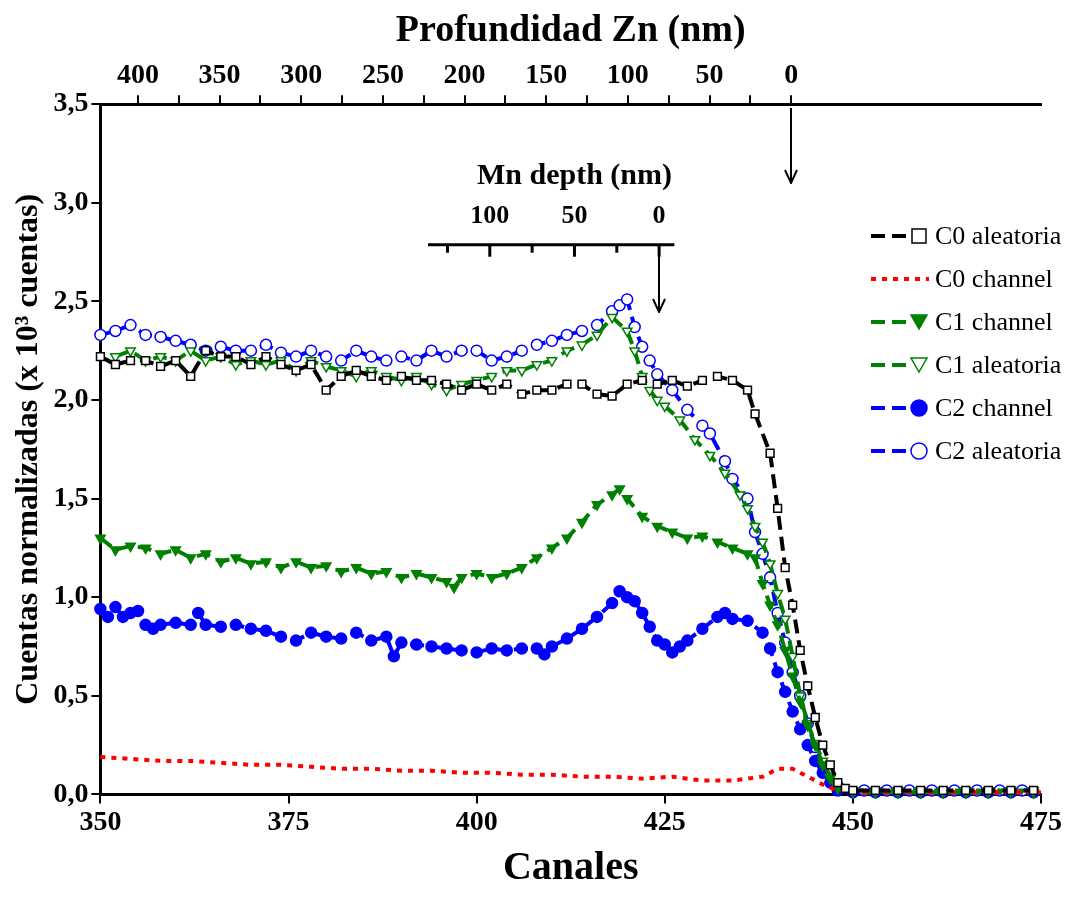 The width and height of the screenshot is (1065, 897). What do you see at coordinates (71, 299) in the screenshot?
I see `y-tick-label: 2,5` at bounding box center [71, 299].